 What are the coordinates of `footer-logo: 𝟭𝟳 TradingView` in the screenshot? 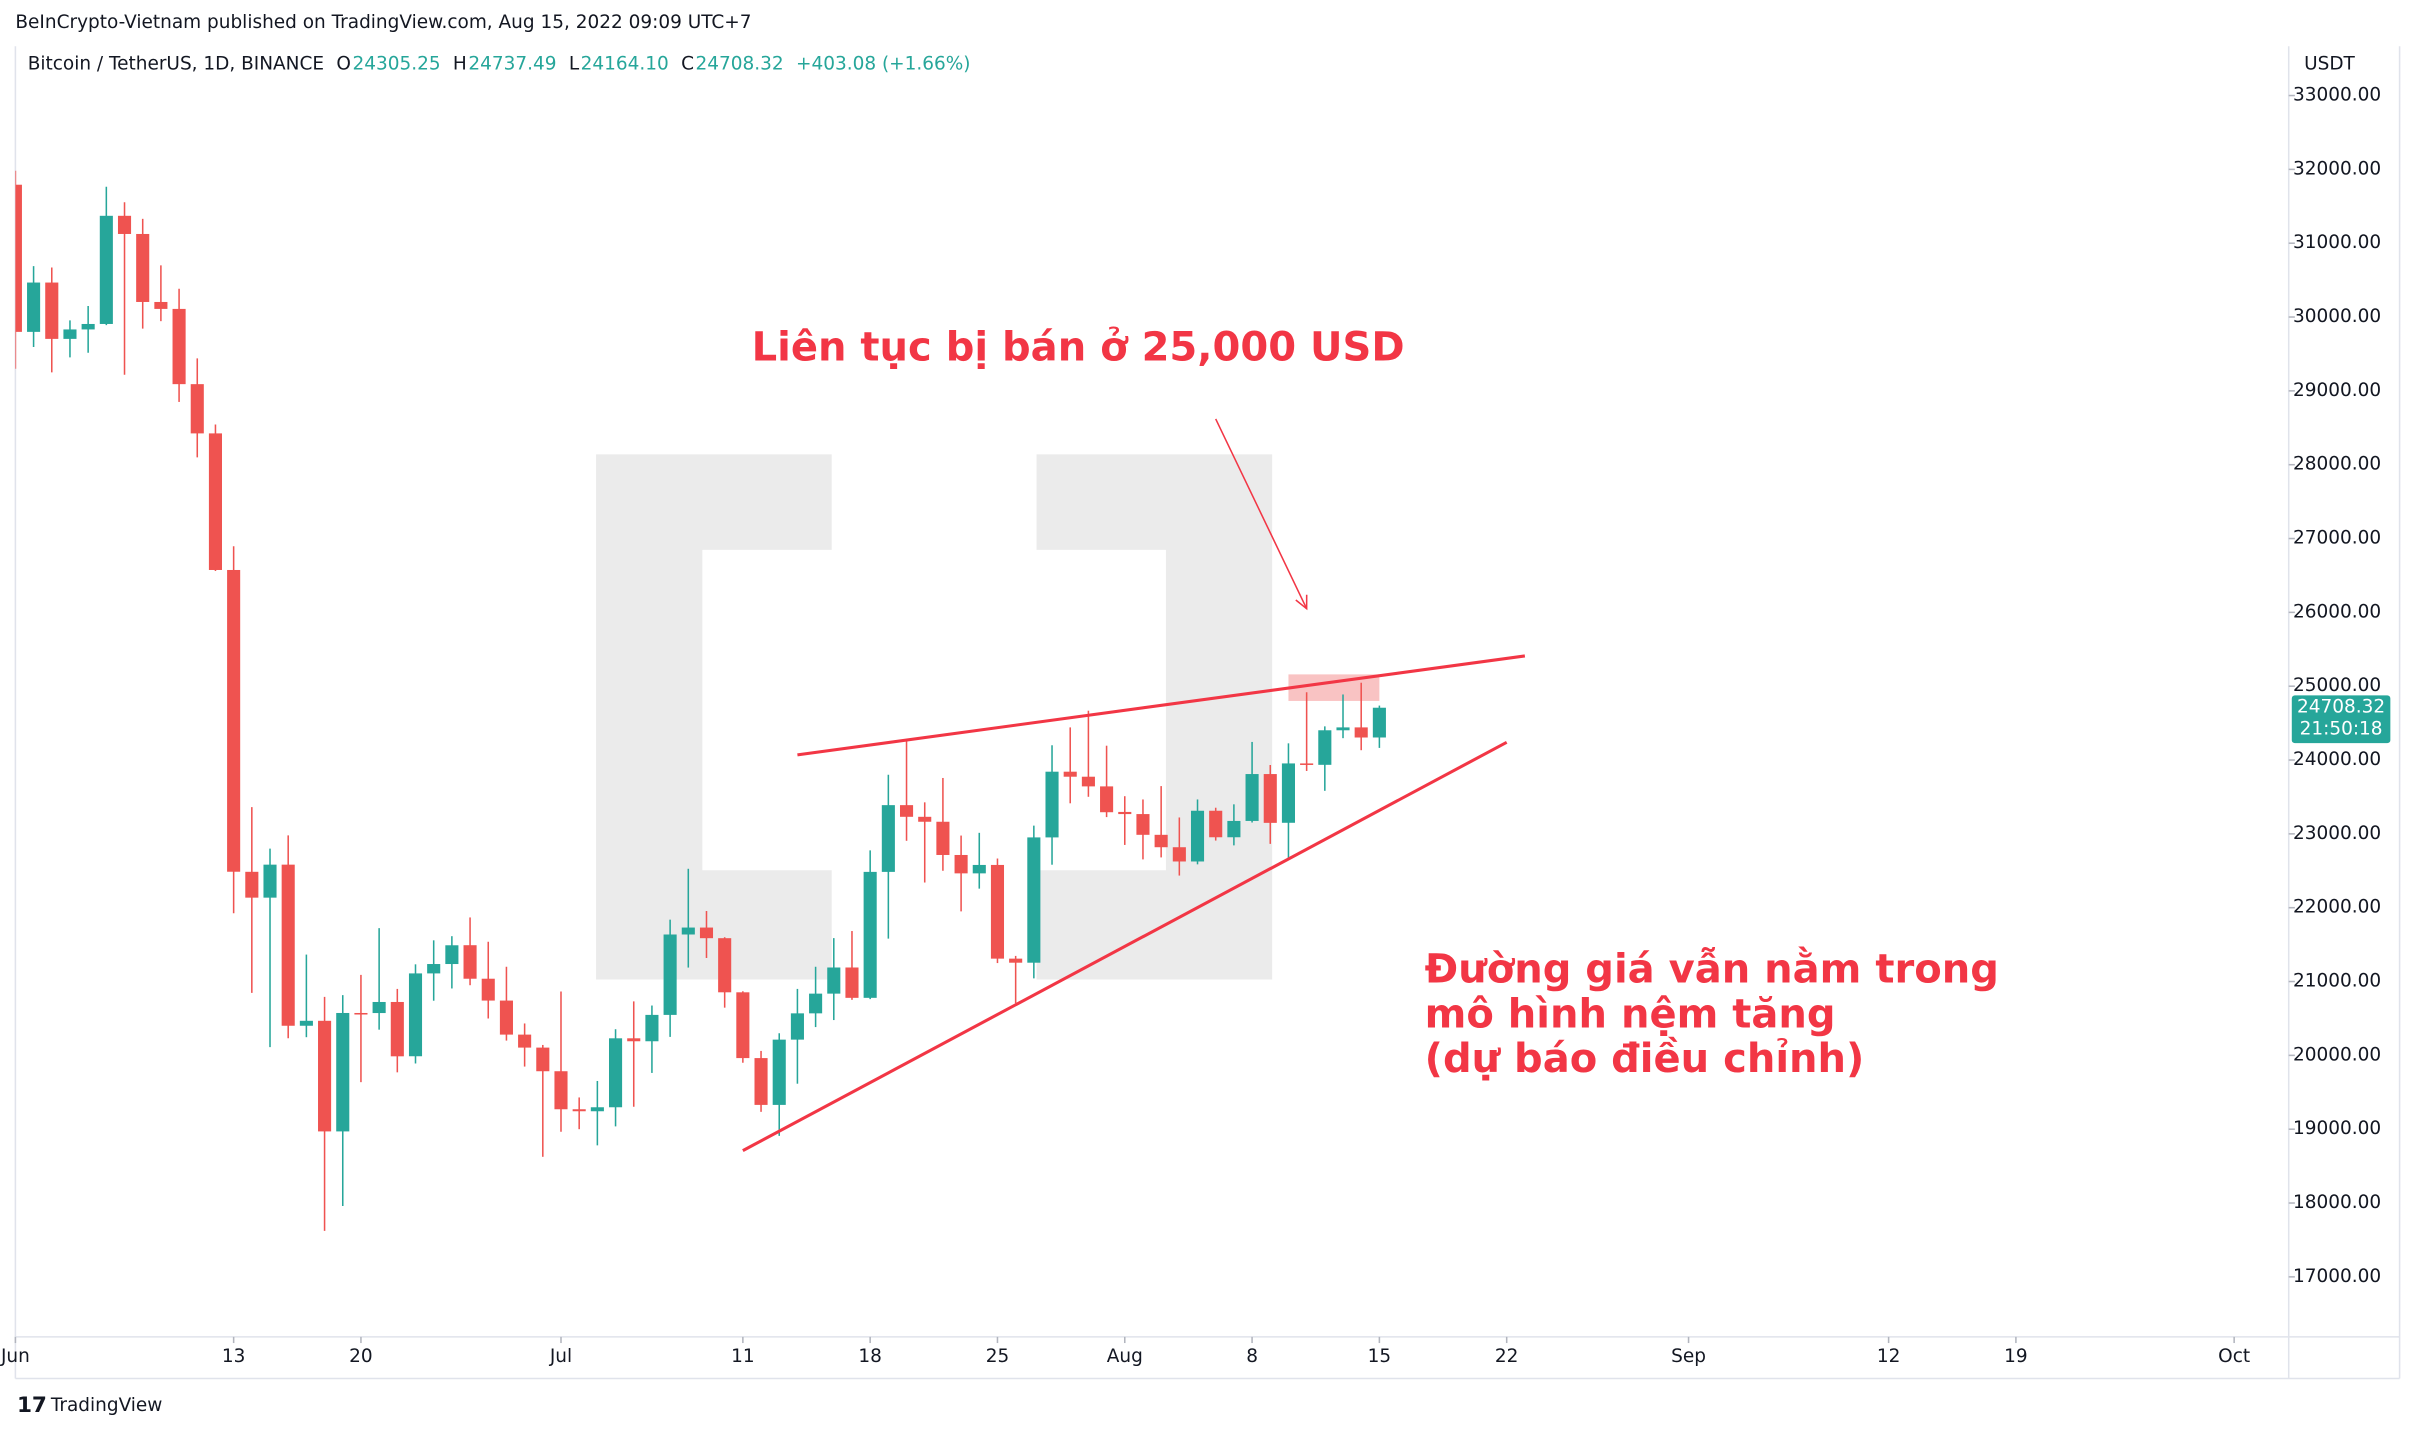 It's located at (89, 1405).